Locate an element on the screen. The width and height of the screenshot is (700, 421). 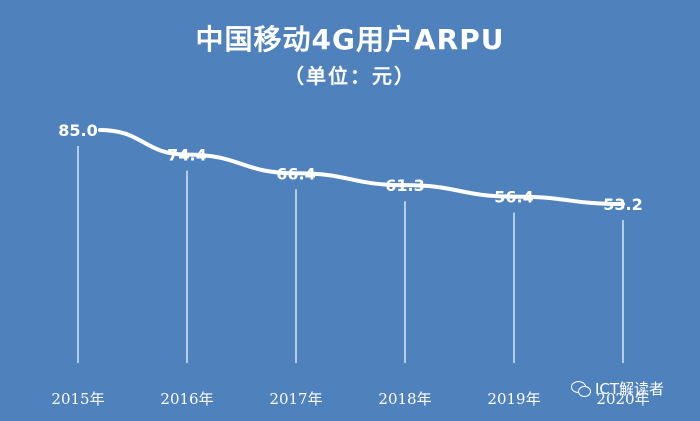
chart-subtitle: （单位：元） is located at coordinates (350, 76).